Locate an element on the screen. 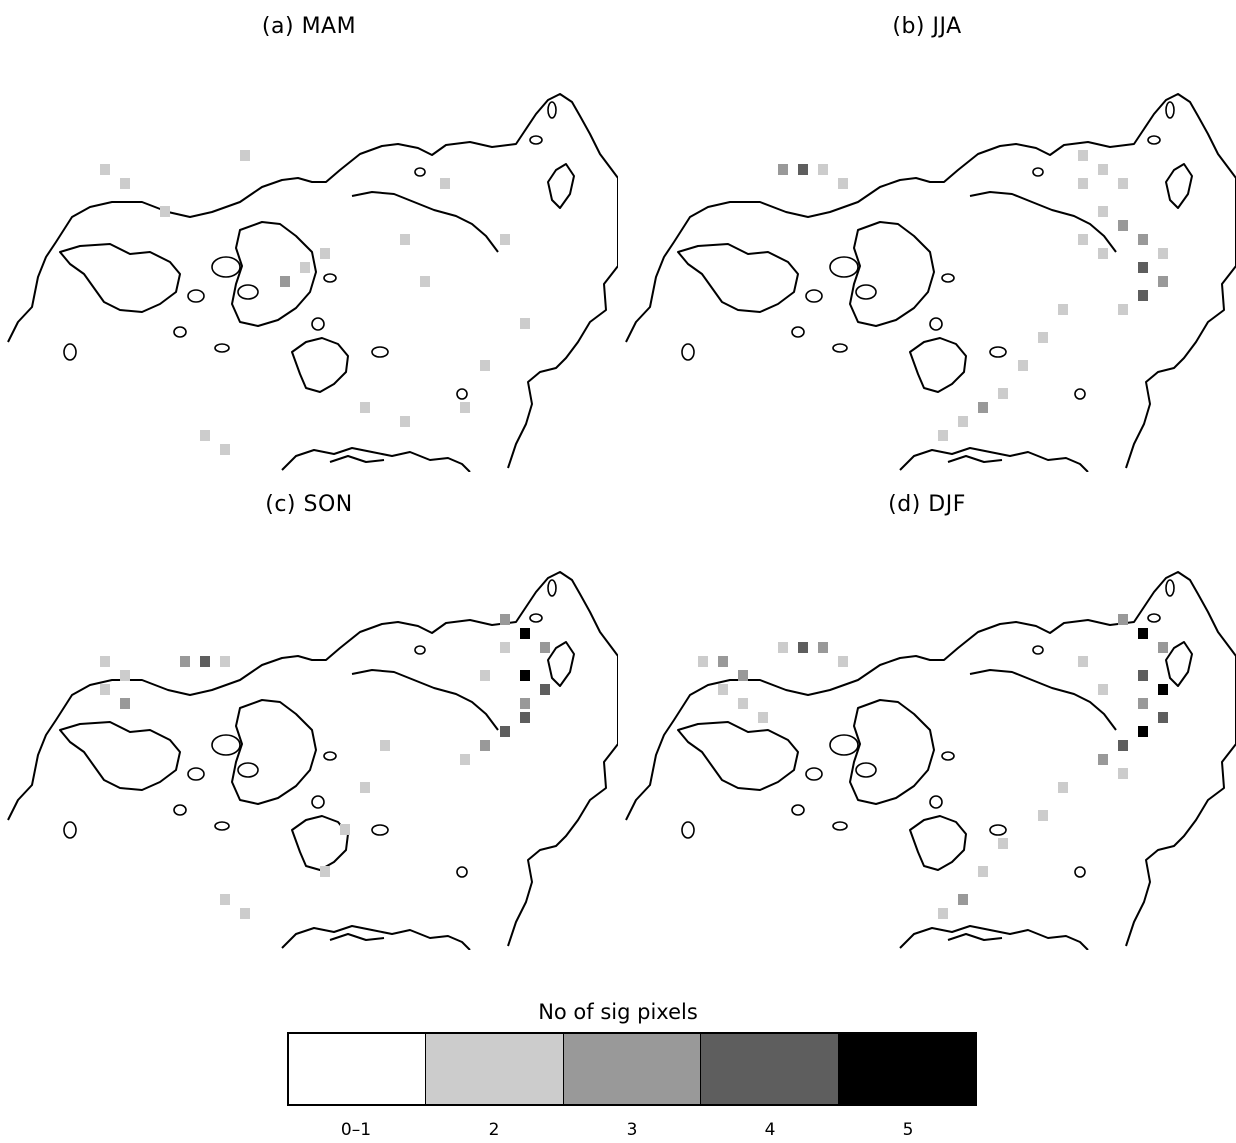  colorbar is located at coordinates (632, 1069).